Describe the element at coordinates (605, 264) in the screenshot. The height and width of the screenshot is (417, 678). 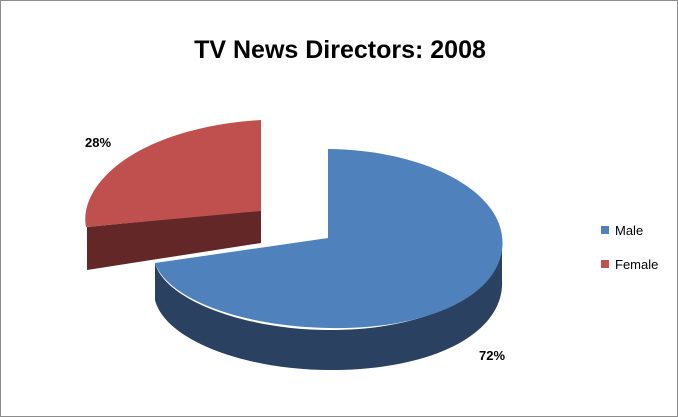
I see `legend-swatch-female` at that location.